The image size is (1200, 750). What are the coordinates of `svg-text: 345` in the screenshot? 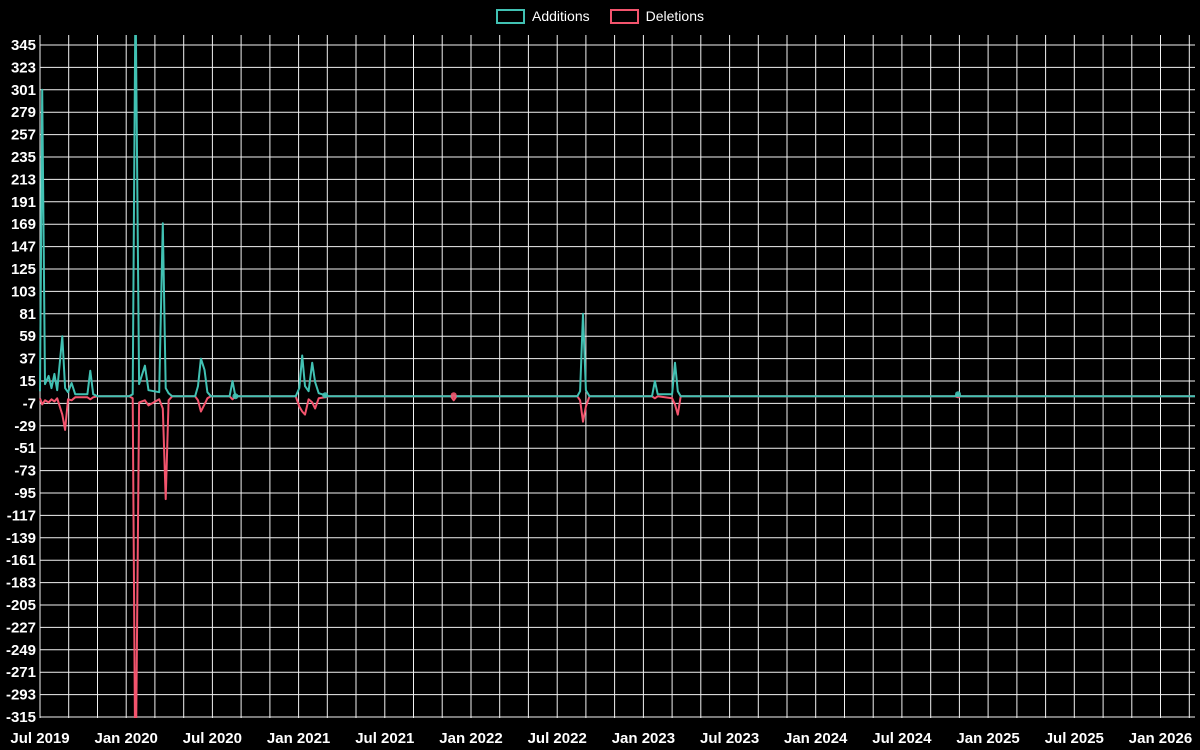 It's located at (23, 45).